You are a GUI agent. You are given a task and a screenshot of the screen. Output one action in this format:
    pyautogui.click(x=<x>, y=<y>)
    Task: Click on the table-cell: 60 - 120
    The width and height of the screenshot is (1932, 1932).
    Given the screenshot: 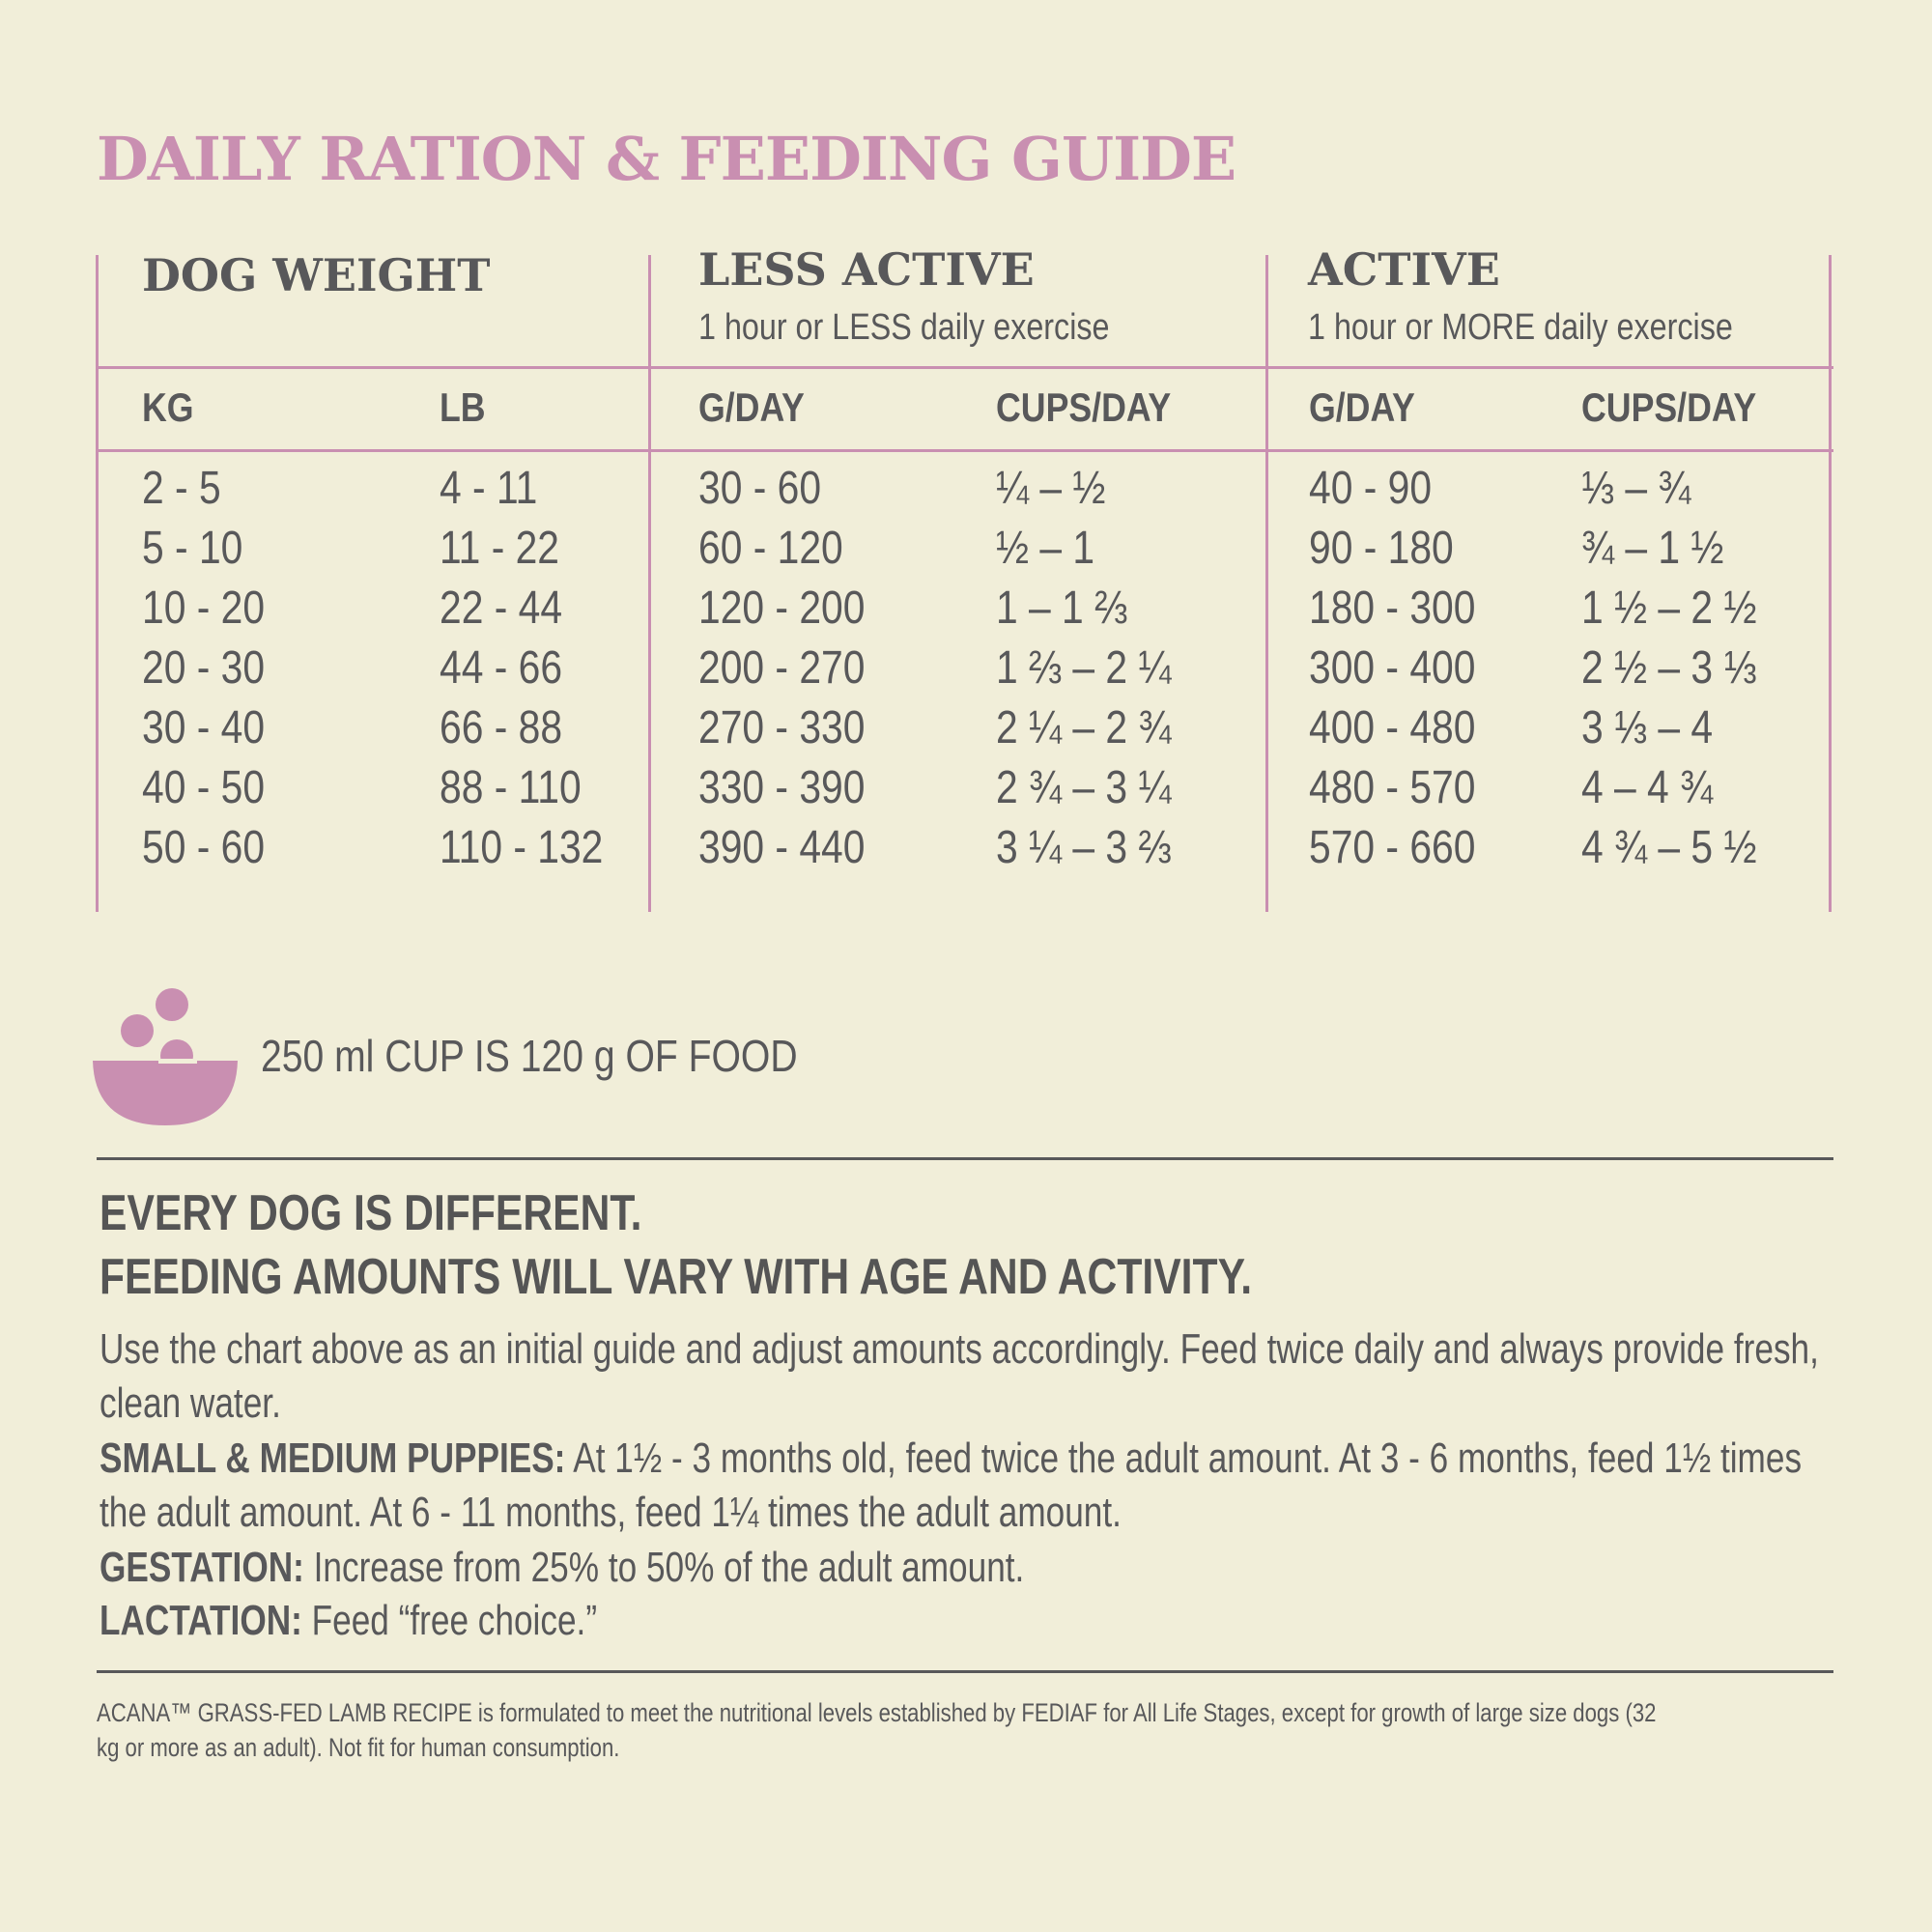 What is the action you would take?
    pyautogui.click(x=770, y=548)
    